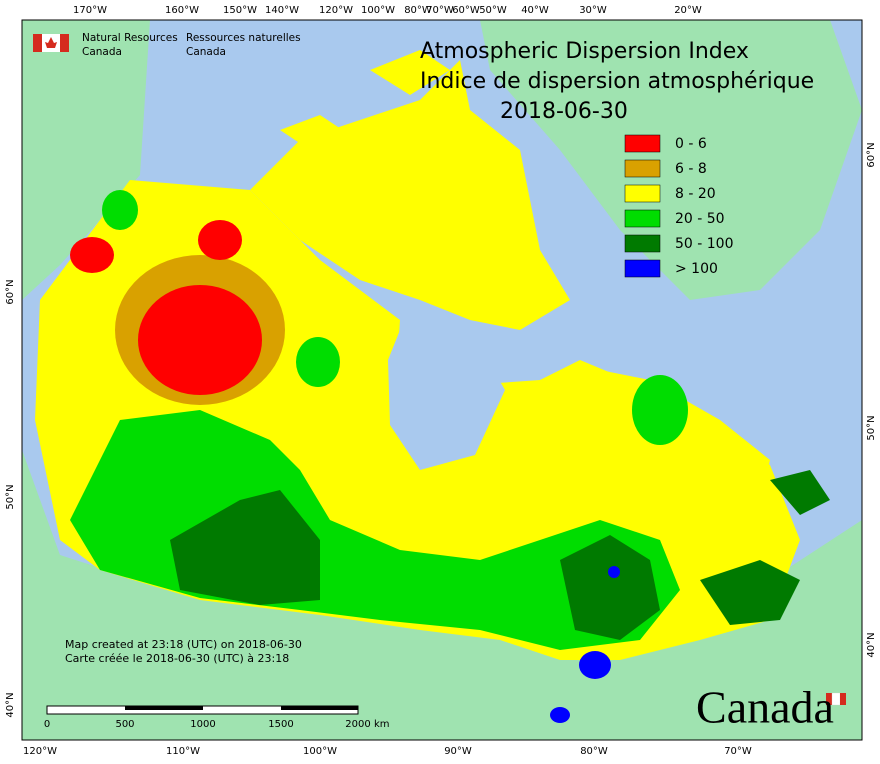 The image size is (880, 764). What do you see at coordinates (564, 111) in the screenshot?
I see `map-date: 2018-06-30` at bounding box center [564, 111].